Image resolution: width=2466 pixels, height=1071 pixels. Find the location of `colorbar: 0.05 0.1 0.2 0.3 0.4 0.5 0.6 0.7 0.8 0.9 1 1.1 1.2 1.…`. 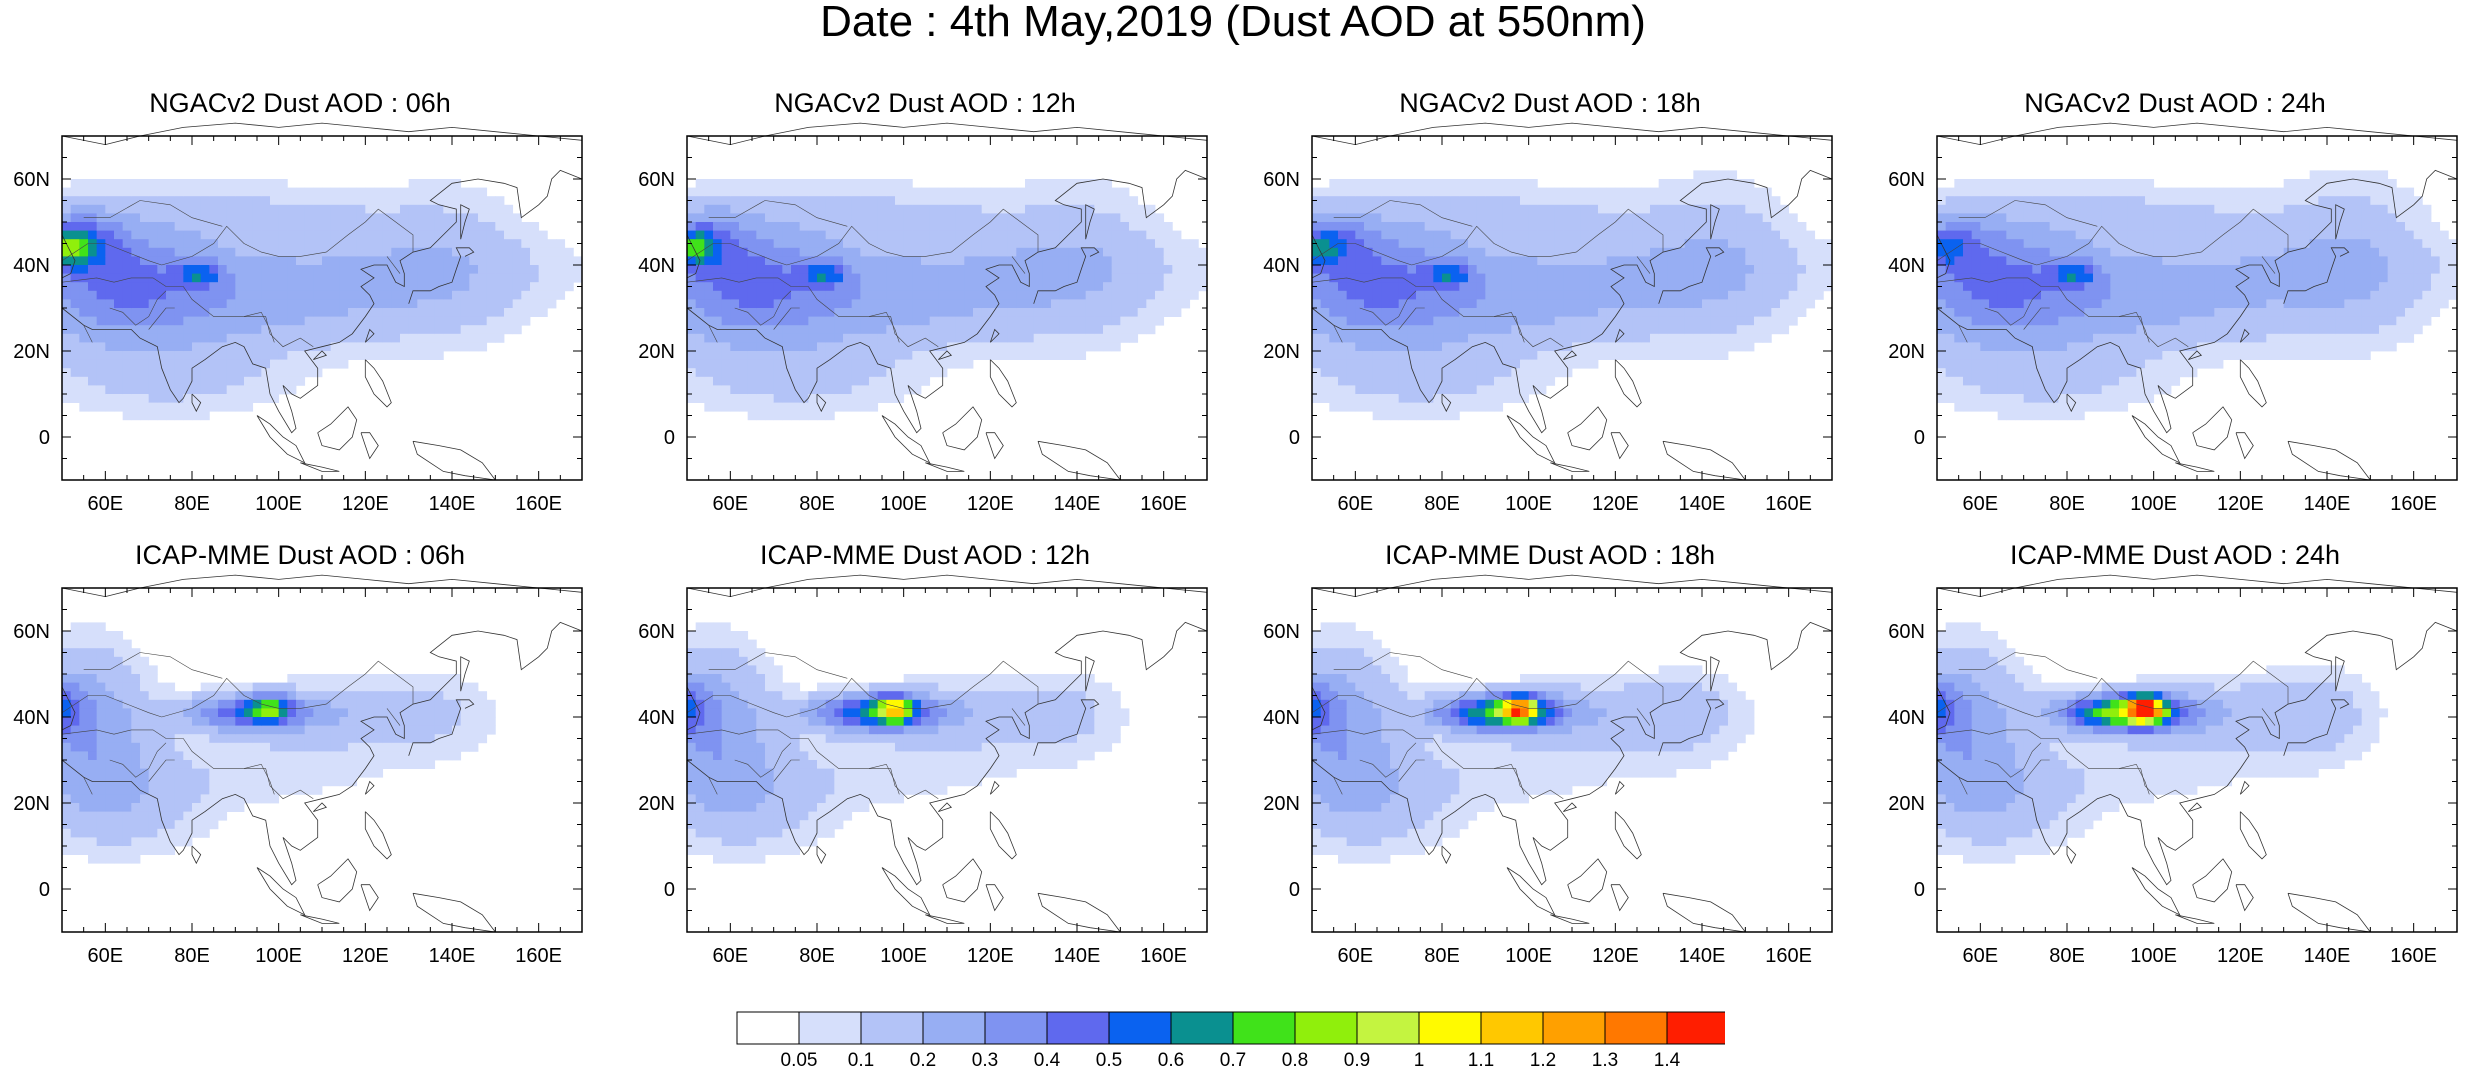

colorbar: 0.05 0.1 0.2 0.3 0.4 0.5 0.6 0.7 0.8 0.9 1 1.1 1.2 1.… is located at coordinates (1230, 1040).